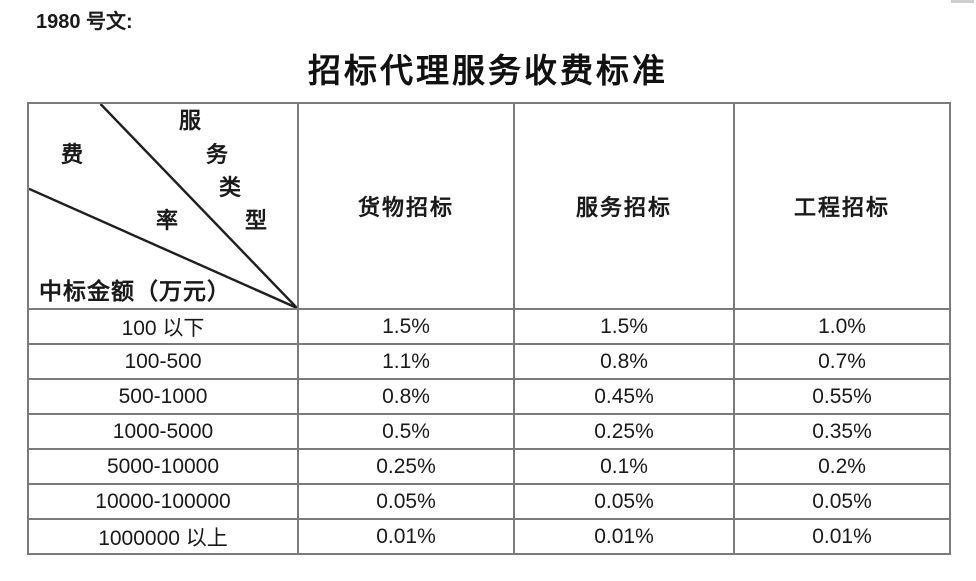 This screenshot has height=581, width=976. What do you see at coordinates (163, 536) in the screenshot?
I see `amount-cell: 1000000 以上` at bounding box center [163, 536].